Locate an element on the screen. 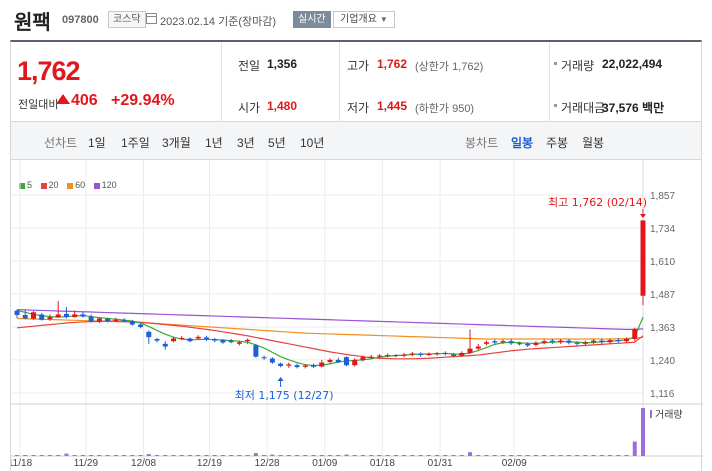  candle-daily: 일봉 is located at coordinates (522, 143).